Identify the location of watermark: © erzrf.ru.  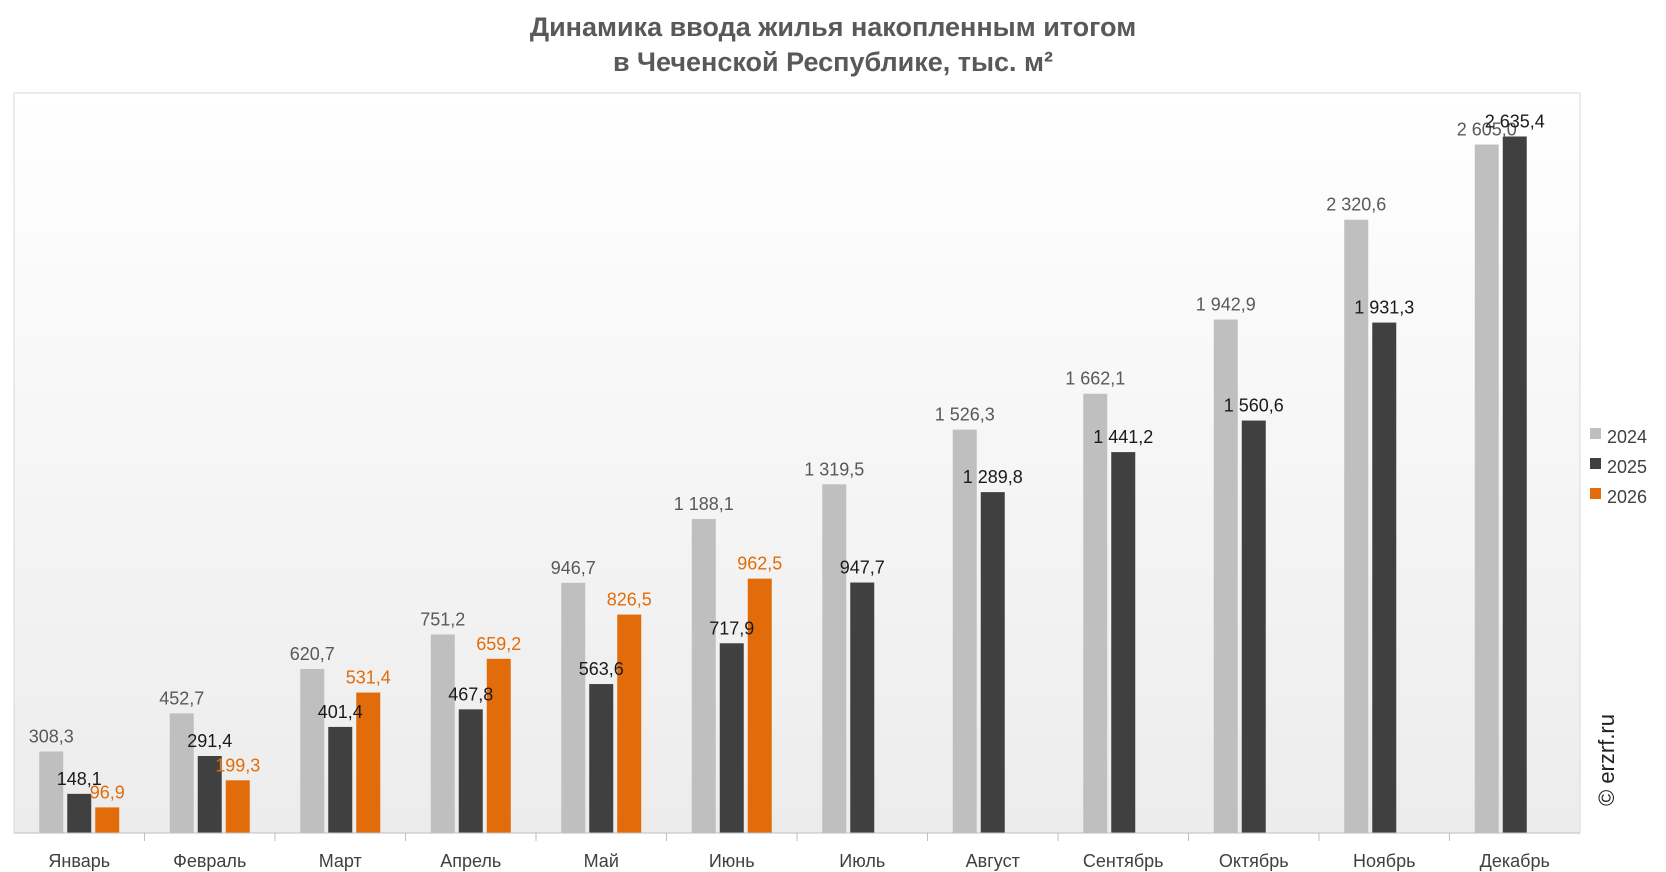
(1606, 760).